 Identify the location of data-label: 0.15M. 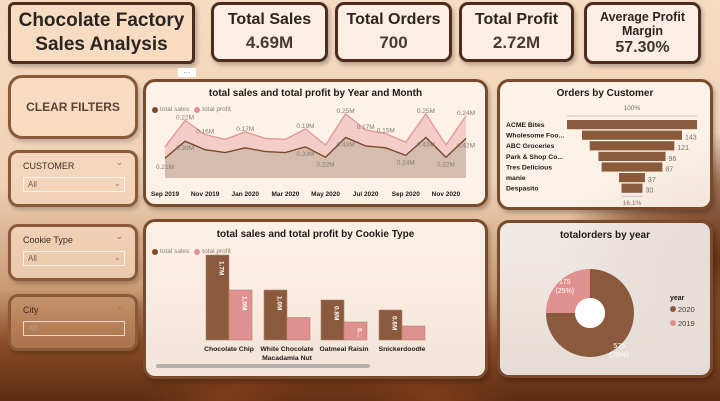
(386, 131).